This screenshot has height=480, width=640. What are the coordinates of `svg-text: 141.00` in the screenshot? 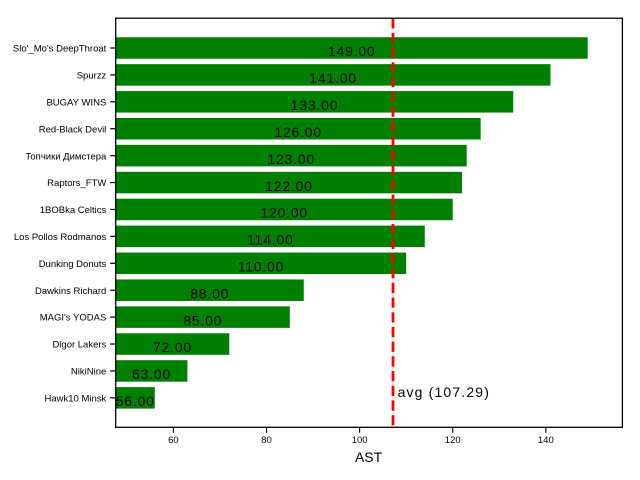 It's located at (333, 78).